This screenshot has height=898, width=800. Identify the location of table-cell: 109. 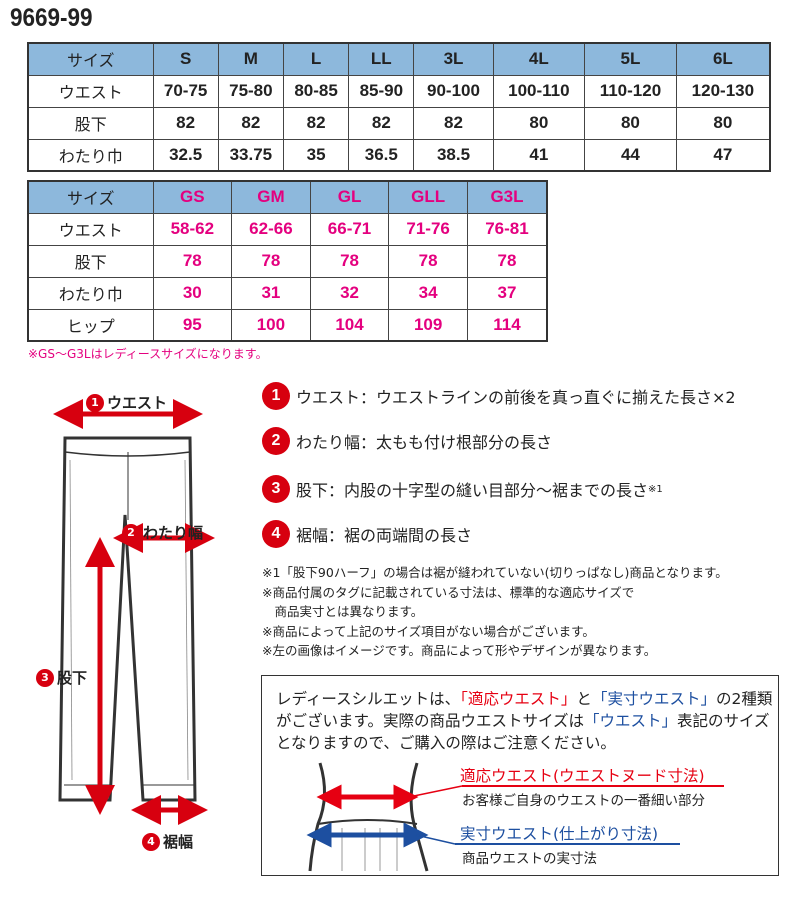
(428, 325).